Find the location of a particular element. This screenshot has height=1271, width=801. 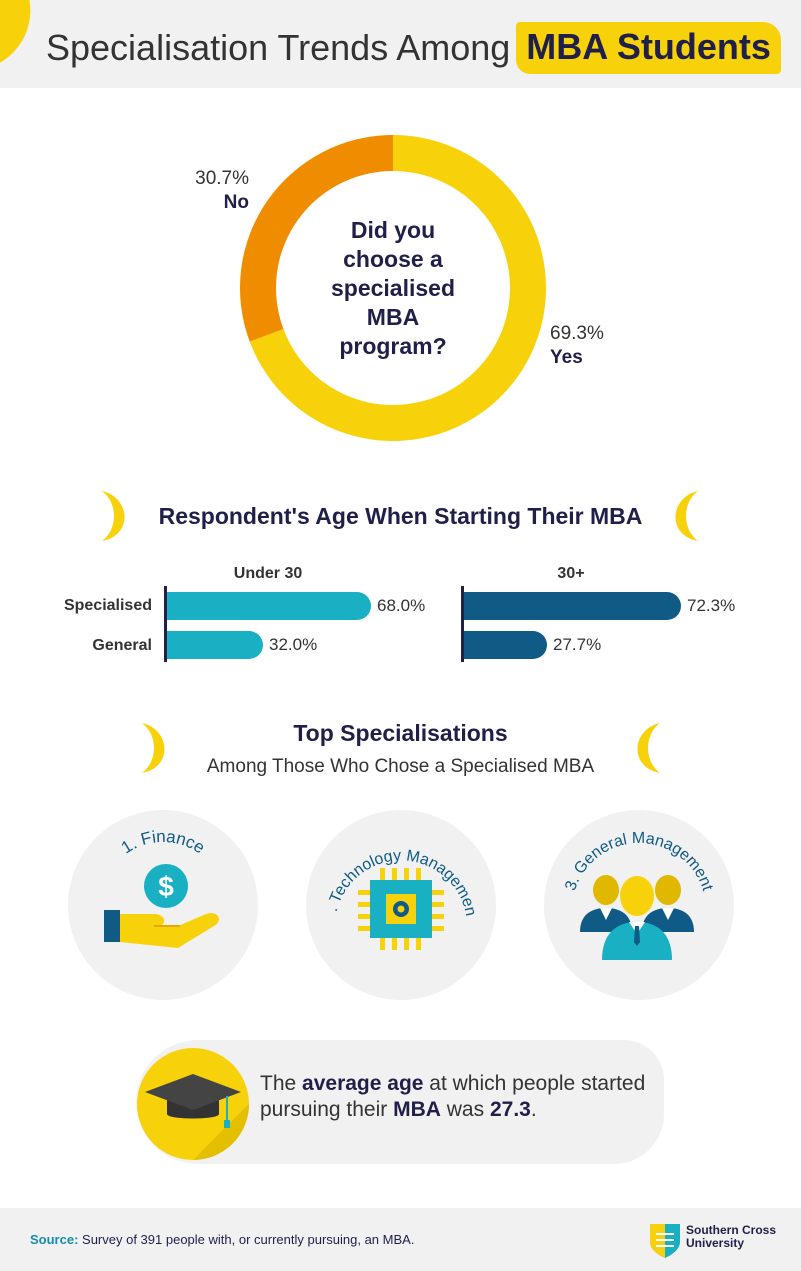

hand-dollar-icon: $ is located at coordinates (162, 906).